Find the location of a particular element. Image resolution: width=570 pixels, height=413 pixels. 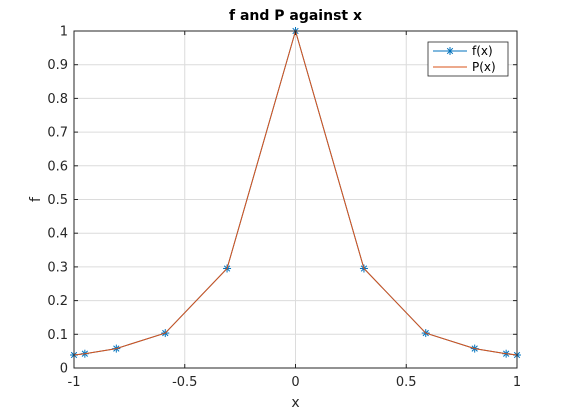

y-axis-label: f is located at coordinates (36, 199).